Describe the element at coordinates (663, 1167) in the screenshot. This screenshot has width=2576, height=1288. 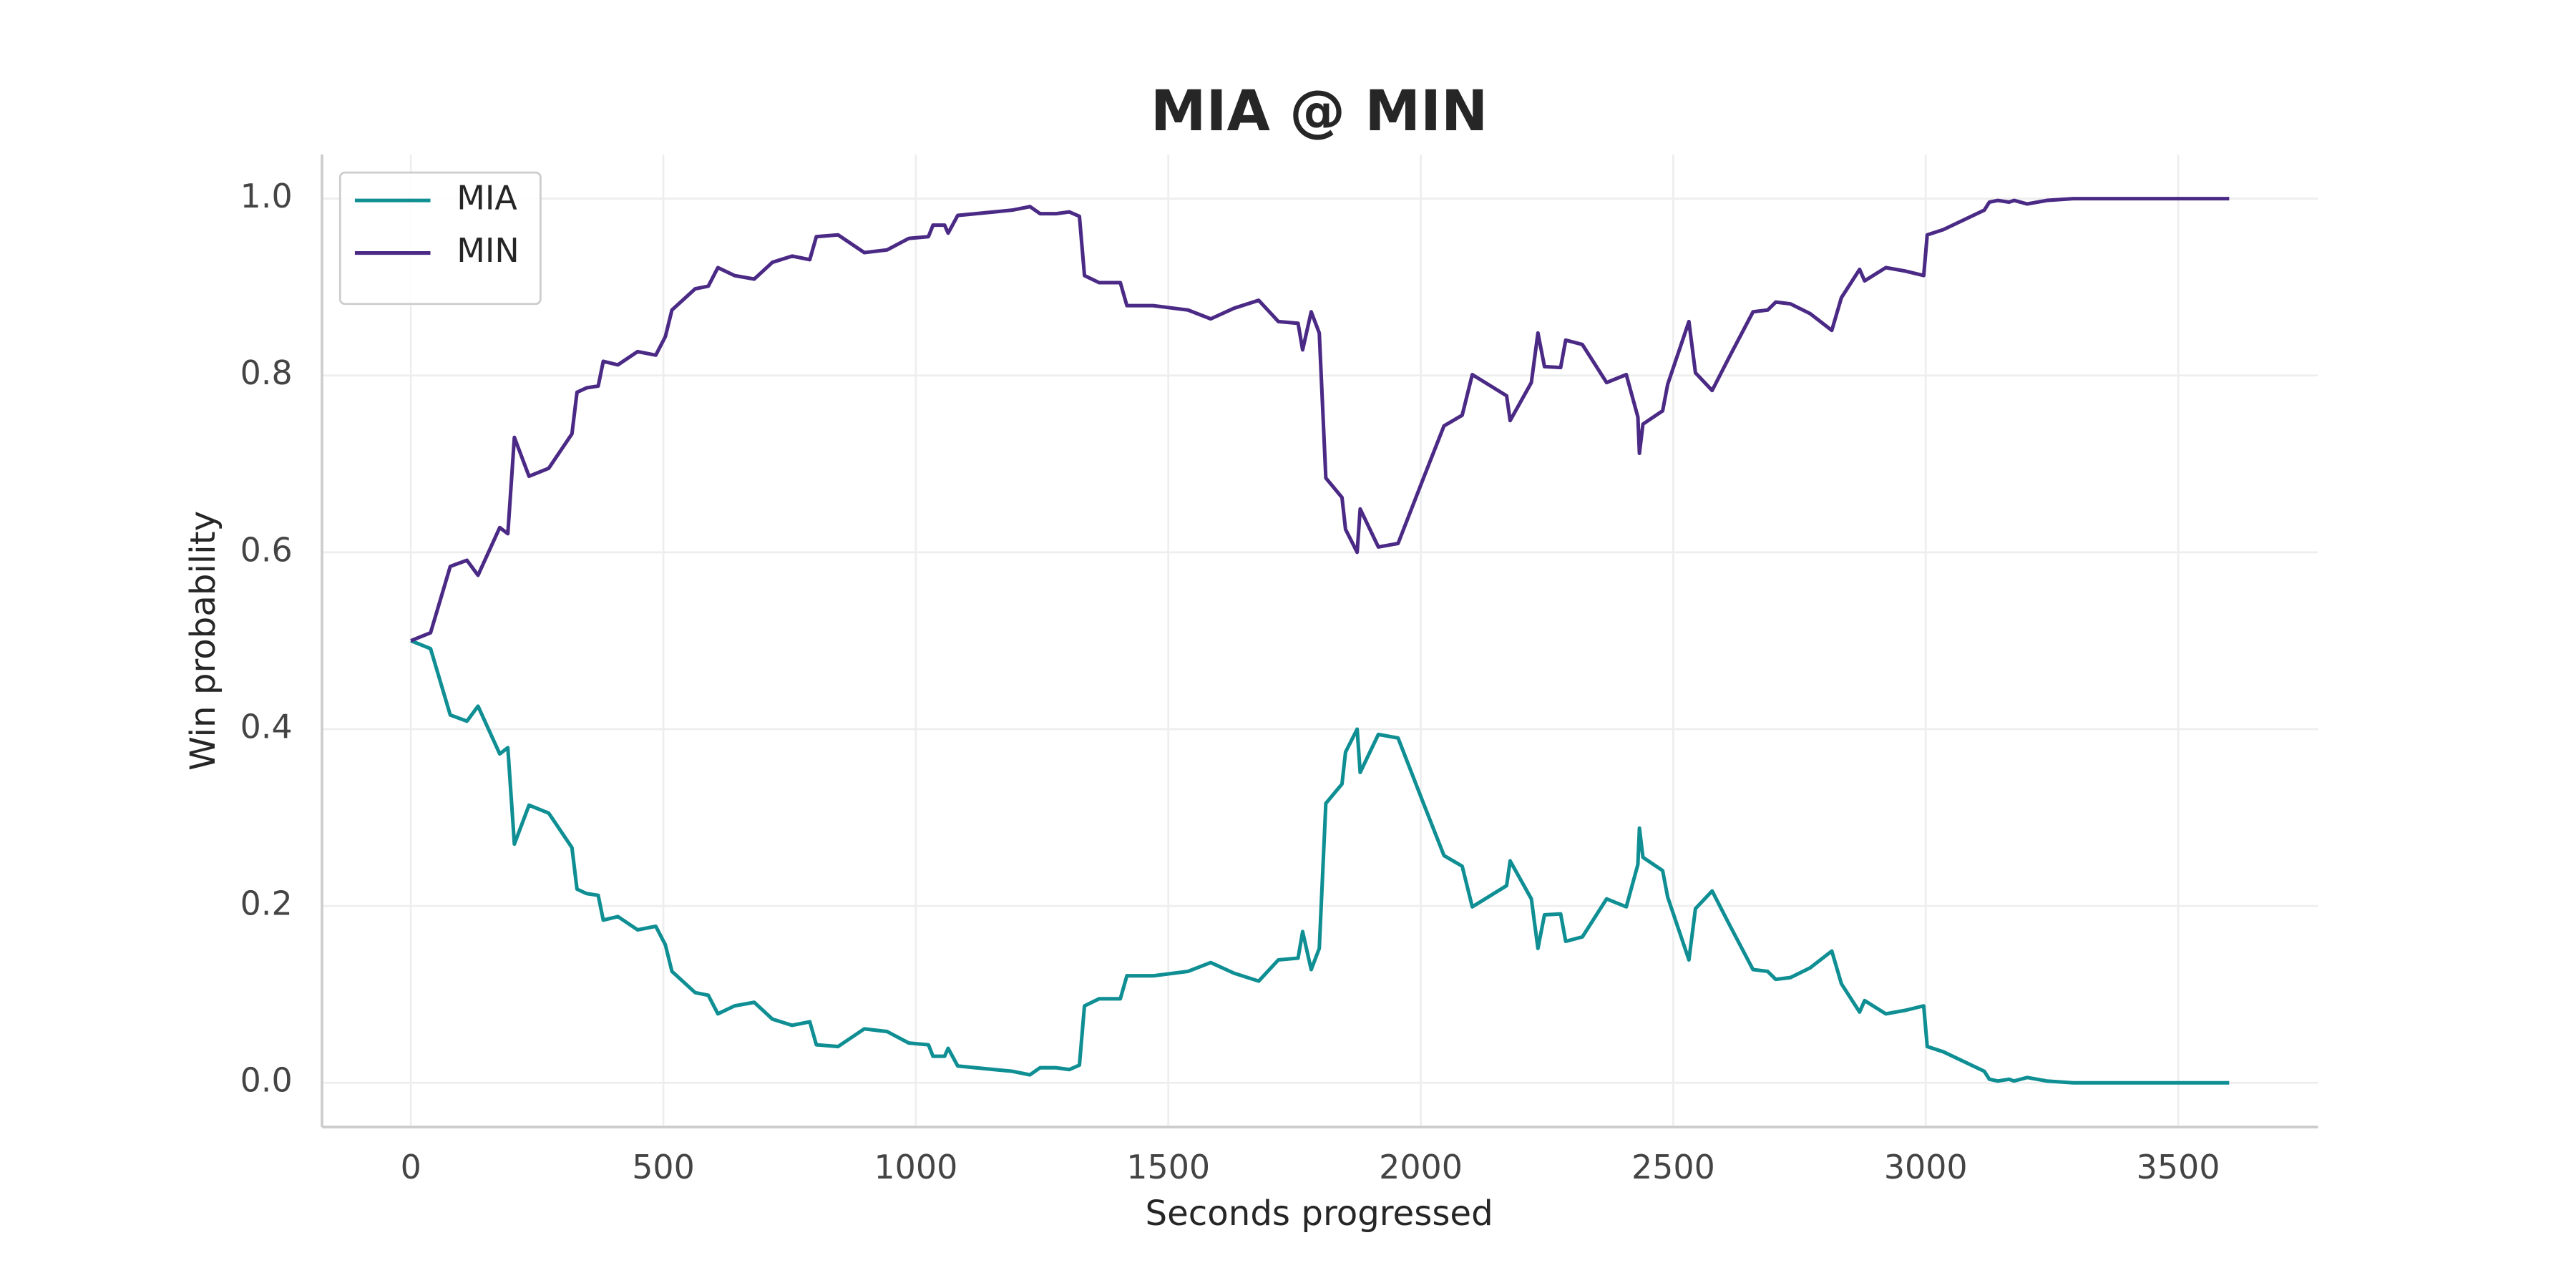
I see `x-tick-label: 500` at that location.